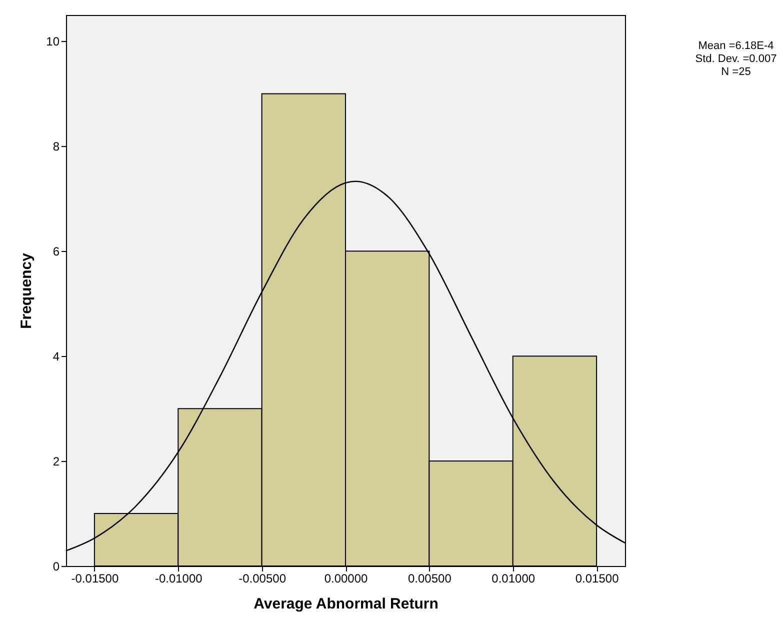 This screenshot has width=783, height=627. I want to click on y-axis-title: Frequency, so click(27, 290).